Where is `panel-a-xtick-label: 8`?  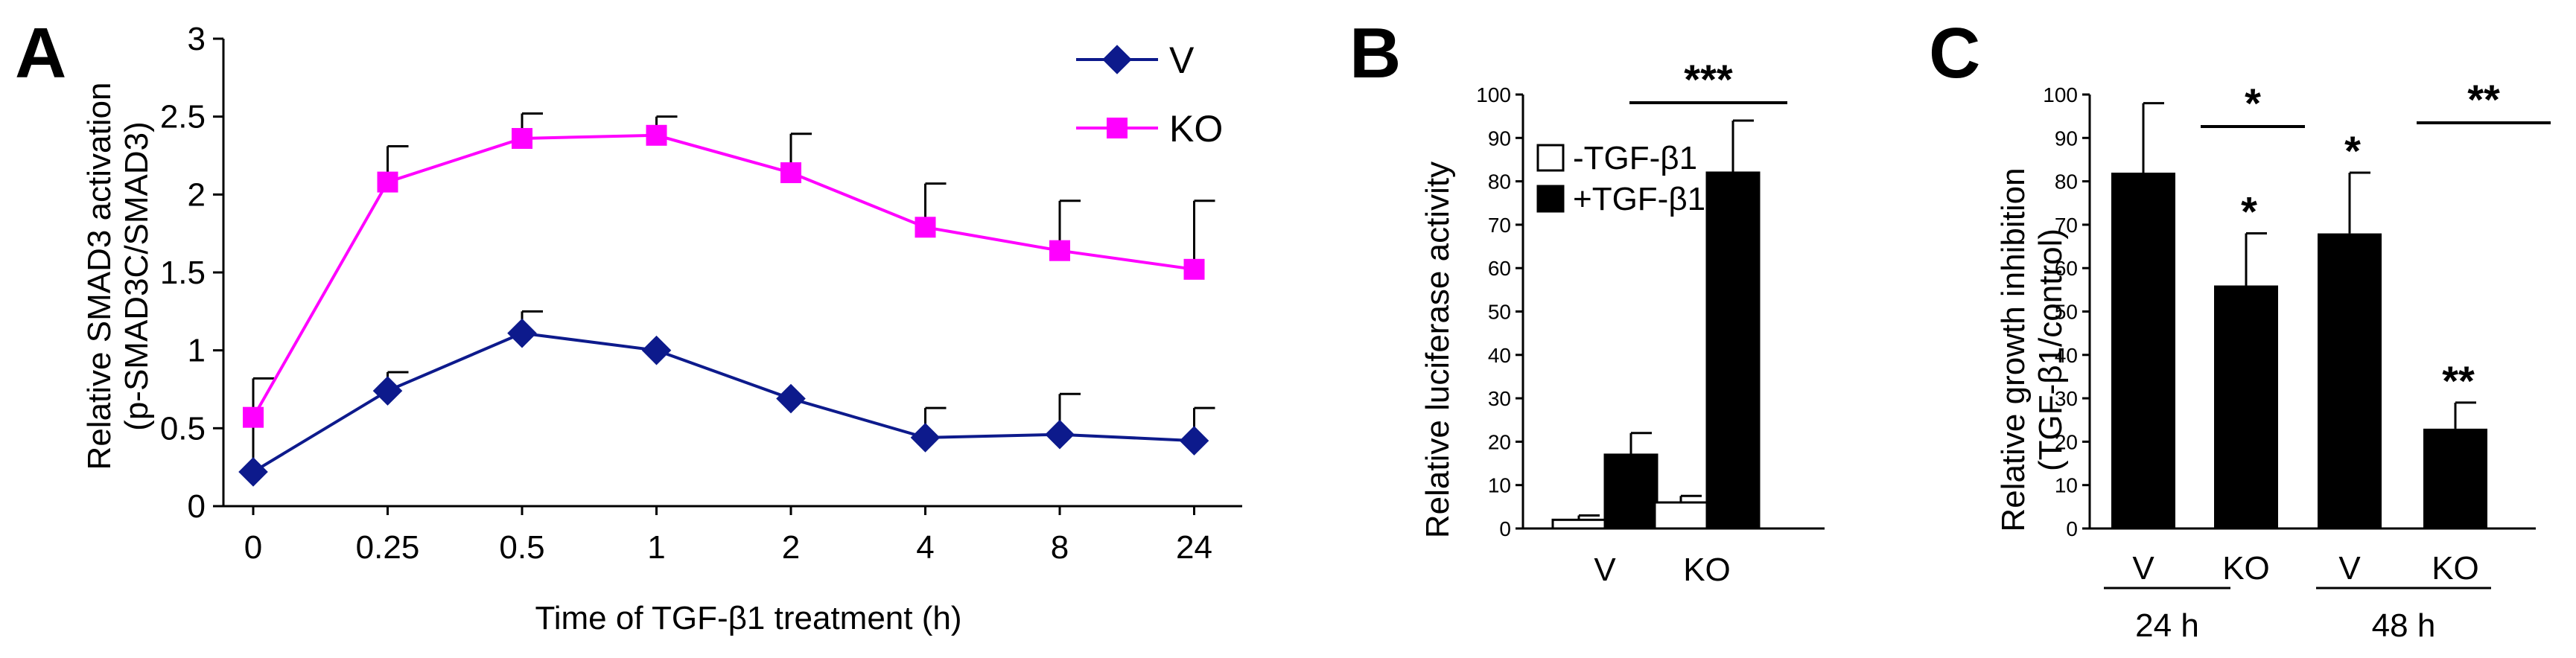
panel-a-xtick-label: 8 is located at coordinates (1060, 547).